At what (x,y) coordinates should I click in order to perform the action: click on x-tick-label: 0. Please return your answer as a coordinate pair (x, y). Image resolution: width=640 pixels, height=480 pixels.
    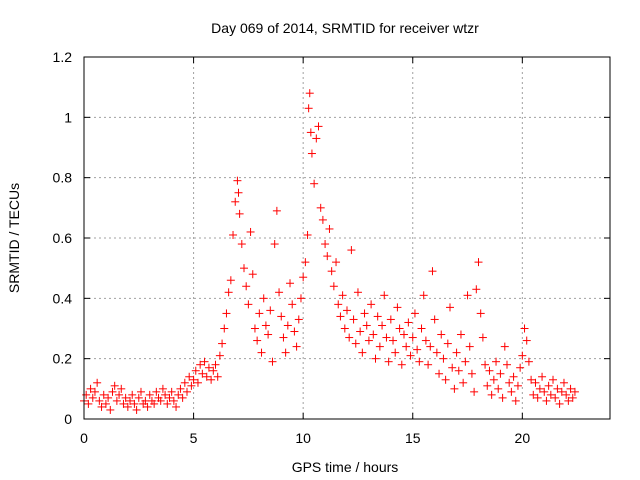
    Looking at the image, I should click on (84, 438).